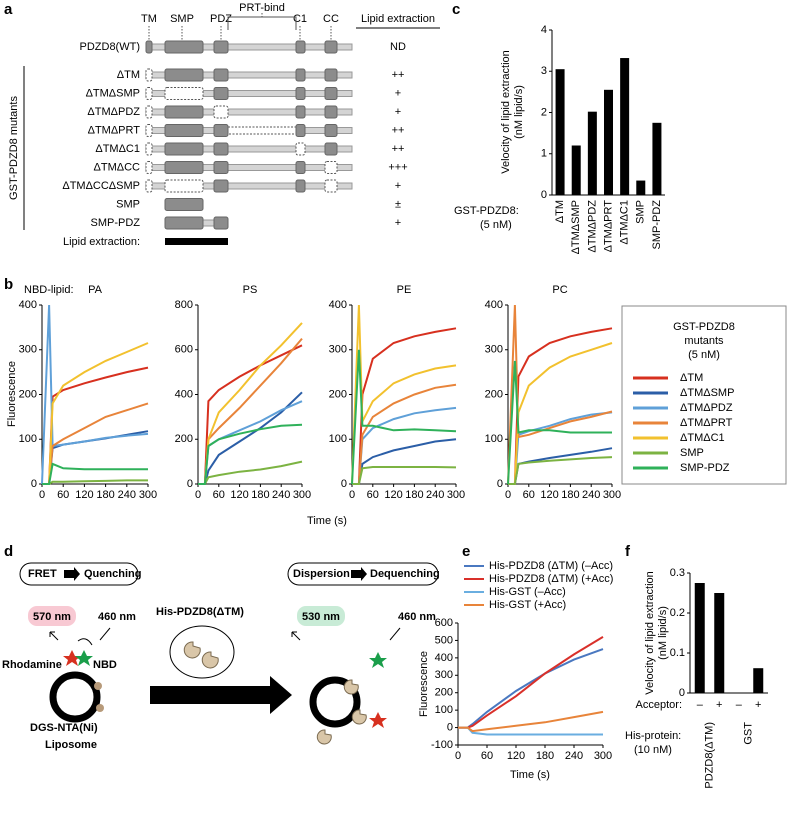 This screenshot has height=839, width=793. What do you see at coordinates (444, 675) in the screenshot?
I see `y-tick-label: 300` at bounding box center [444, 675].